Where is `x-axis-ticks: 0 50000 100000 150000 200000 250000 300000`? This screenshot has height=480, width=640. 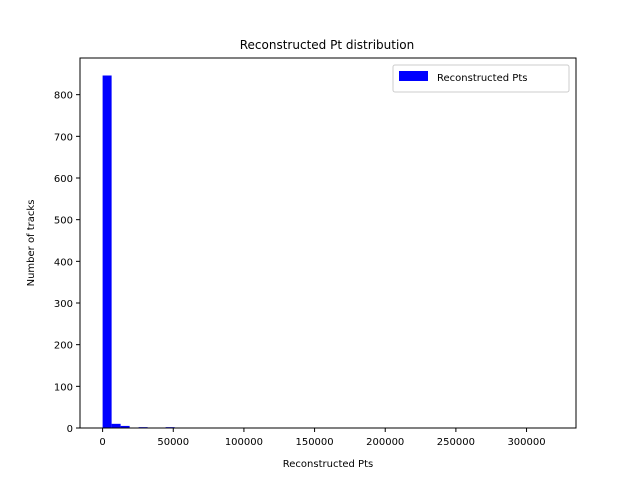 x-axis-ticks: 0 50000 100000 150000 200000 250000 300000 is located at coordinates (322, 438).